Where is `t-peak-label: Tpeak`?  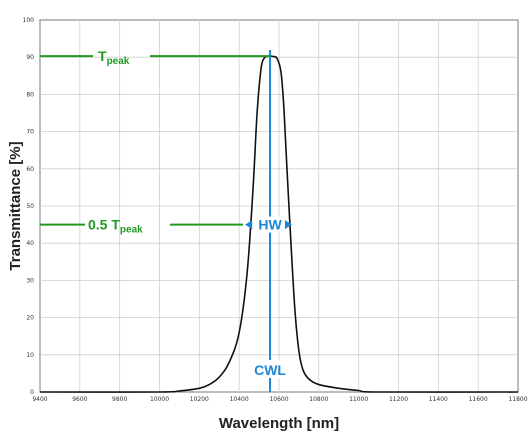 t-peak-label: Tpeak is located at coordinates (114, 57).